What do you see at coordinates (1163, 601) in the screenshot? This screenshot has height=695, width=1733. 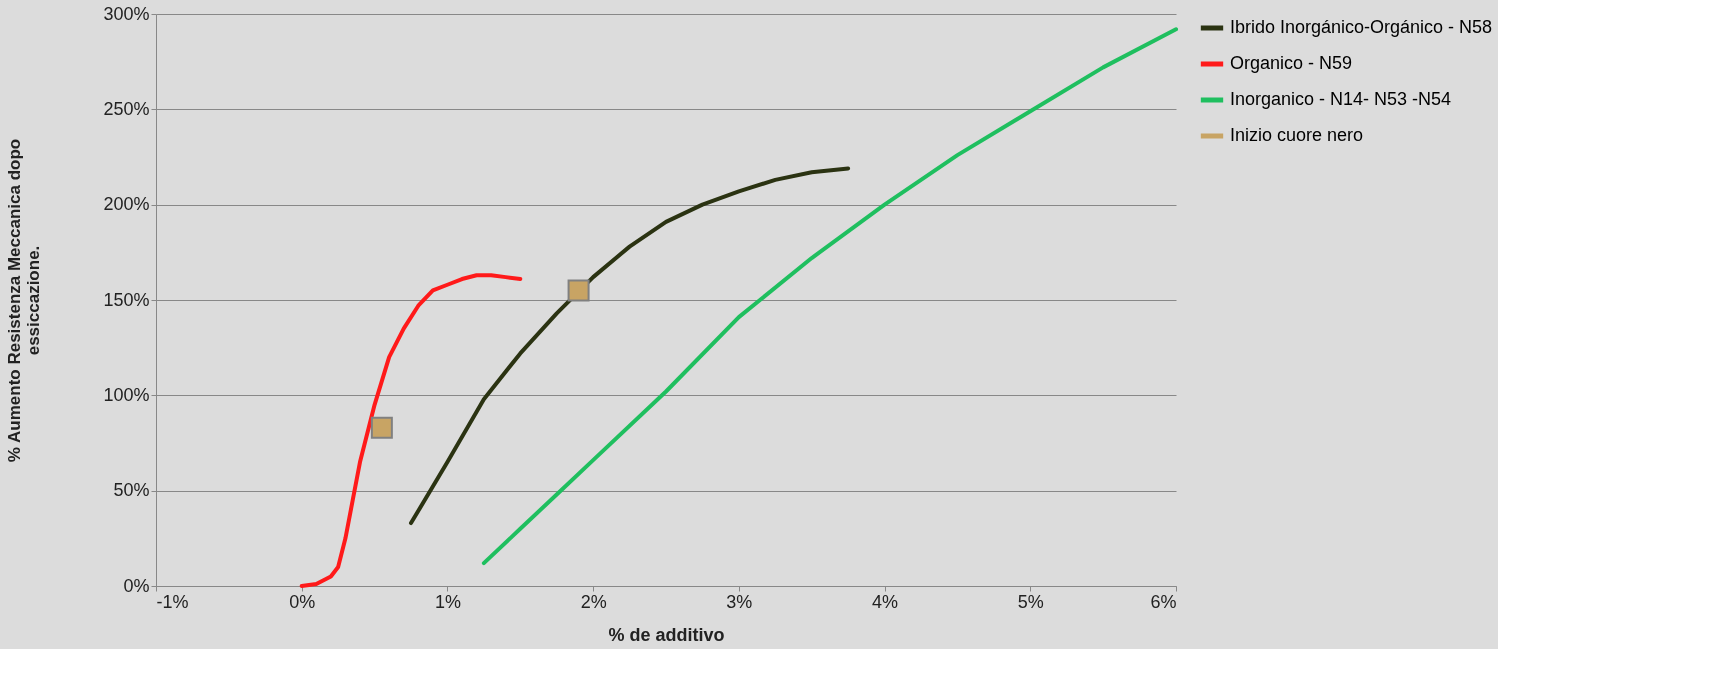 I see `x-tick-label: 6%` at bounding box center [1163, 601].